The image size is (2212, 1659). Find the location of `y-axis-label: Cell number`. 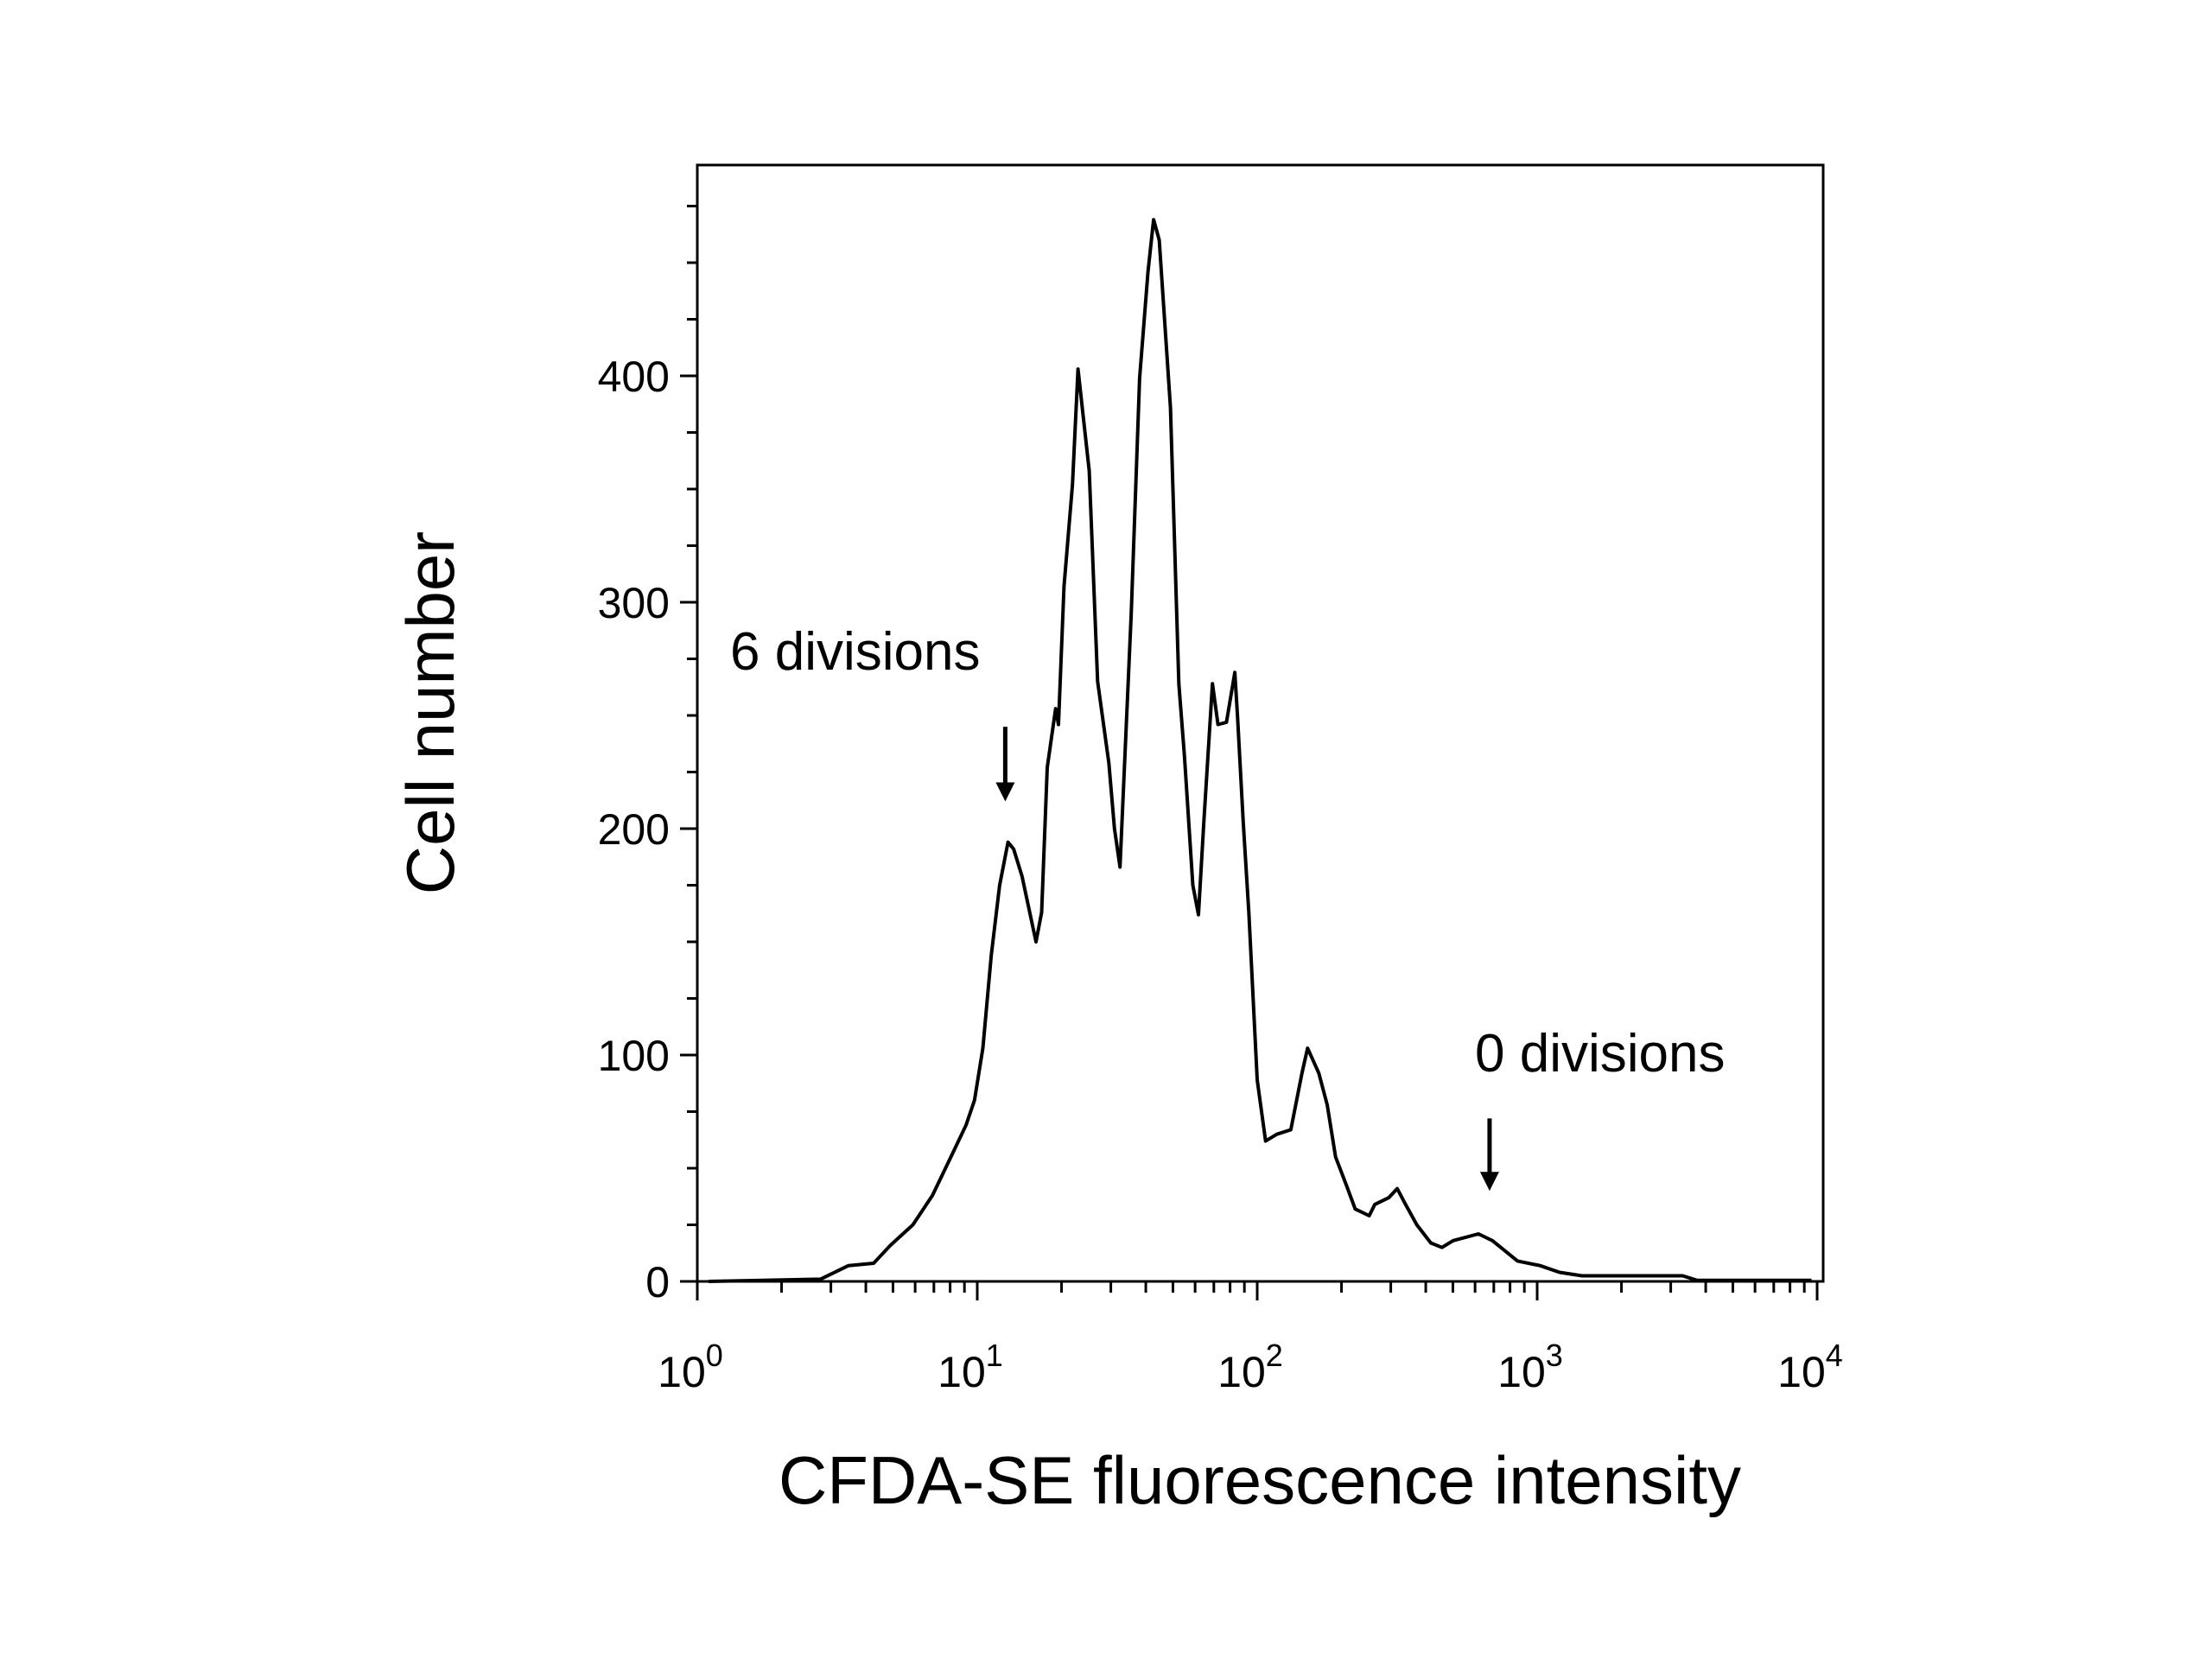

y-axis-label: Cell number is located at coordinates (430, 713).